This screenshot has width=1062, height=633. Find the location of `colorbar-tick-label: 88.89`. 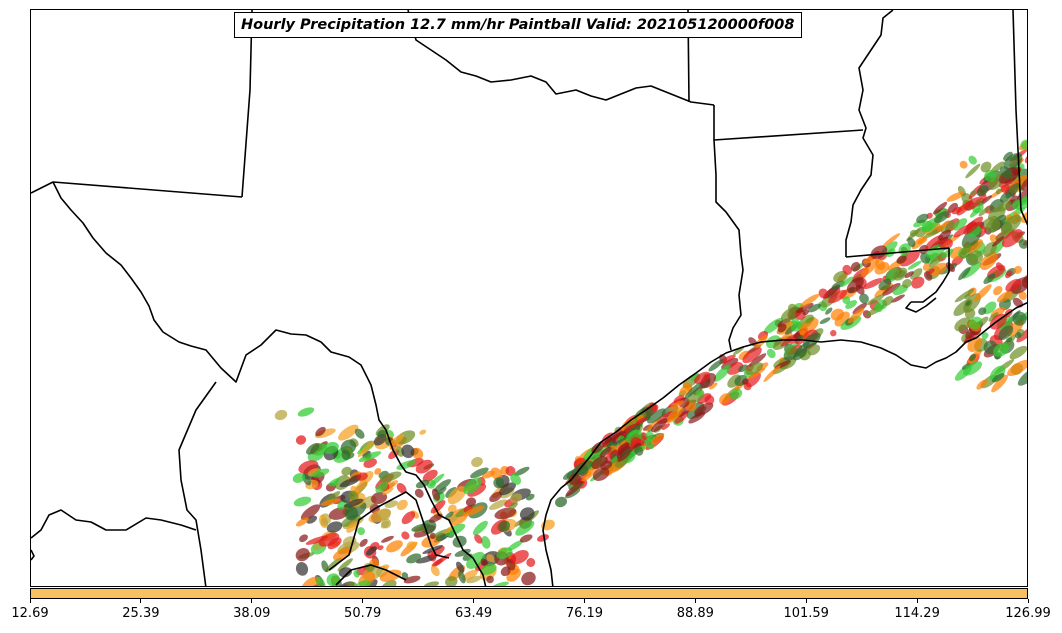

colorbar-tick-label: 88.89 is located at coordinates (695, 613).